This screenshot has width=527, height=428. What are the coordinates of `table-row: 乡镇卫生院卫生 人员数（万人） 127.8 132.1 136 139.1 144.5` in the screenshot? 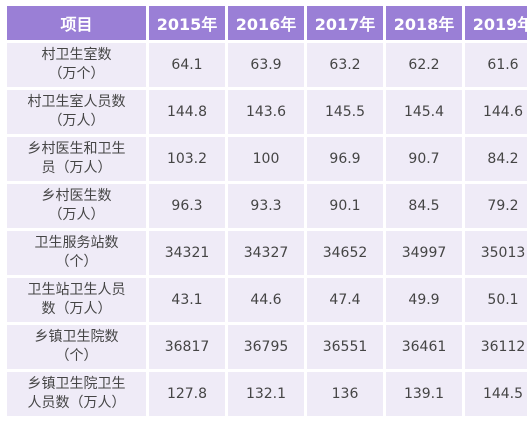 It's located at (267, 394).